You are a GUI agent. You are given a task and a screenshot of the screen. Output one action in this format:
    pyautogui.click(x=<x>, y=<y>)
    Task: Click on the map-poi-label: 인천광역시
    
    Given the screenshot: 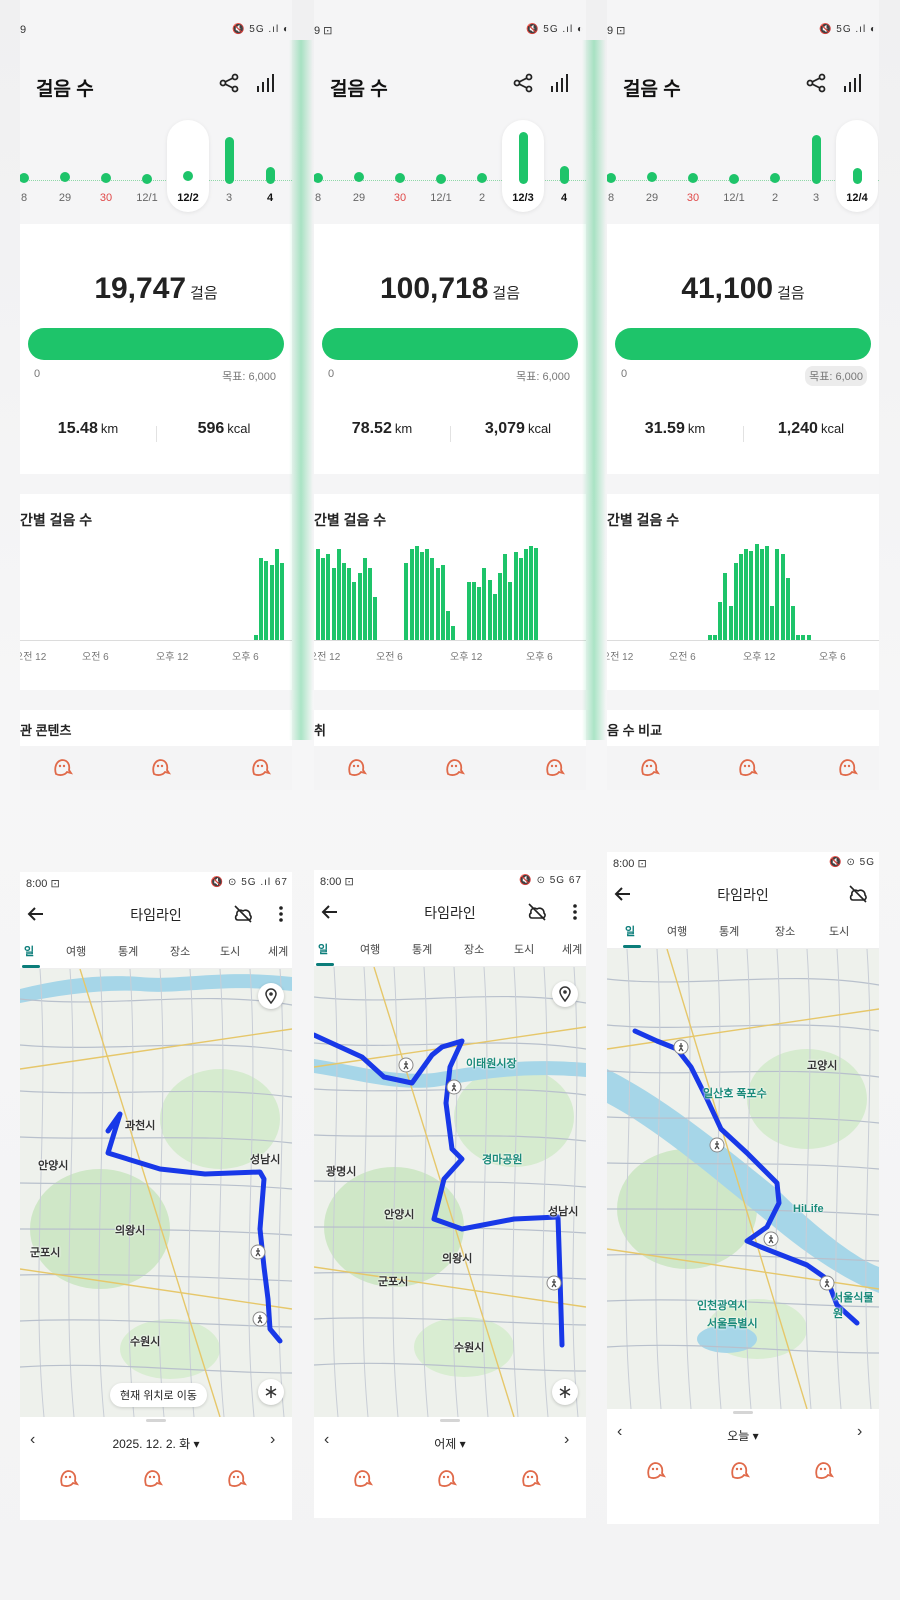 What is the action you would take?
    pyautogui.click(x=722, y=1306)
    